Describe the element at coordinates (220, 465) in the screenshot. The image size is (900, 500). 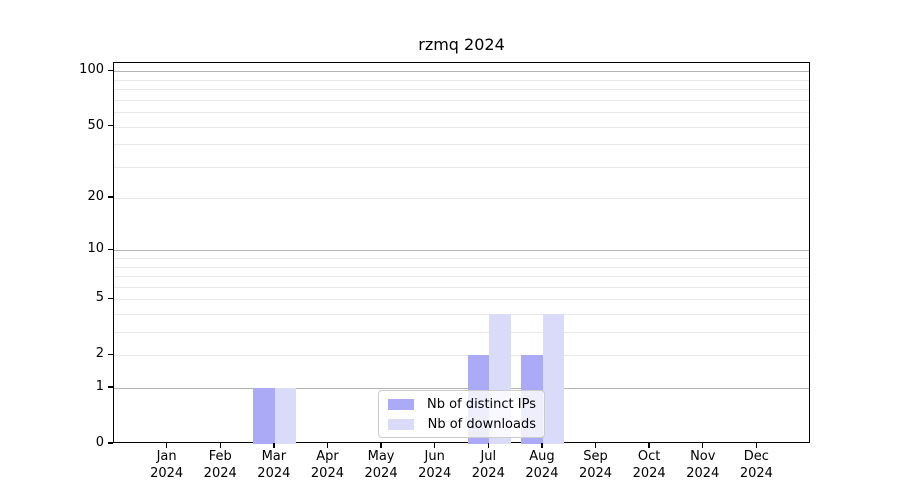
I see `x-tick-label: Feb 2024` at that location.